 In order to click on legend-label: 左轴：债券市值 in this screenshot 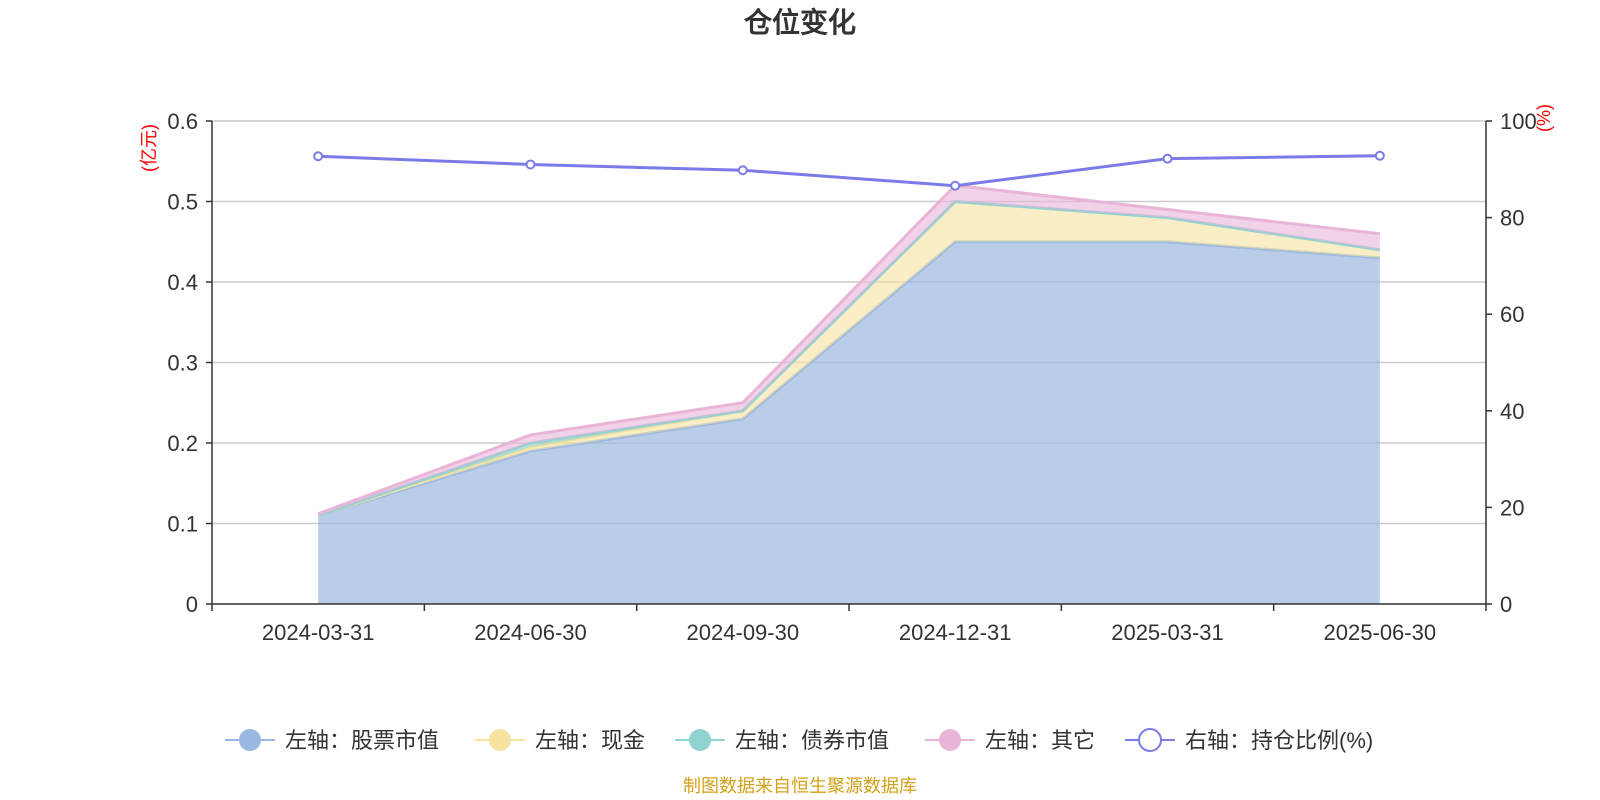, I will do `click(812, 740)`.